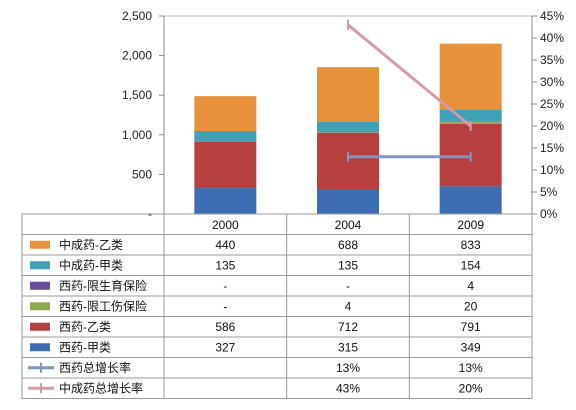  What do you see at coordinates (85, 347) in the screenshot?
I see `legend-entry: 西药-甲类` at bounding box center [85, 347].